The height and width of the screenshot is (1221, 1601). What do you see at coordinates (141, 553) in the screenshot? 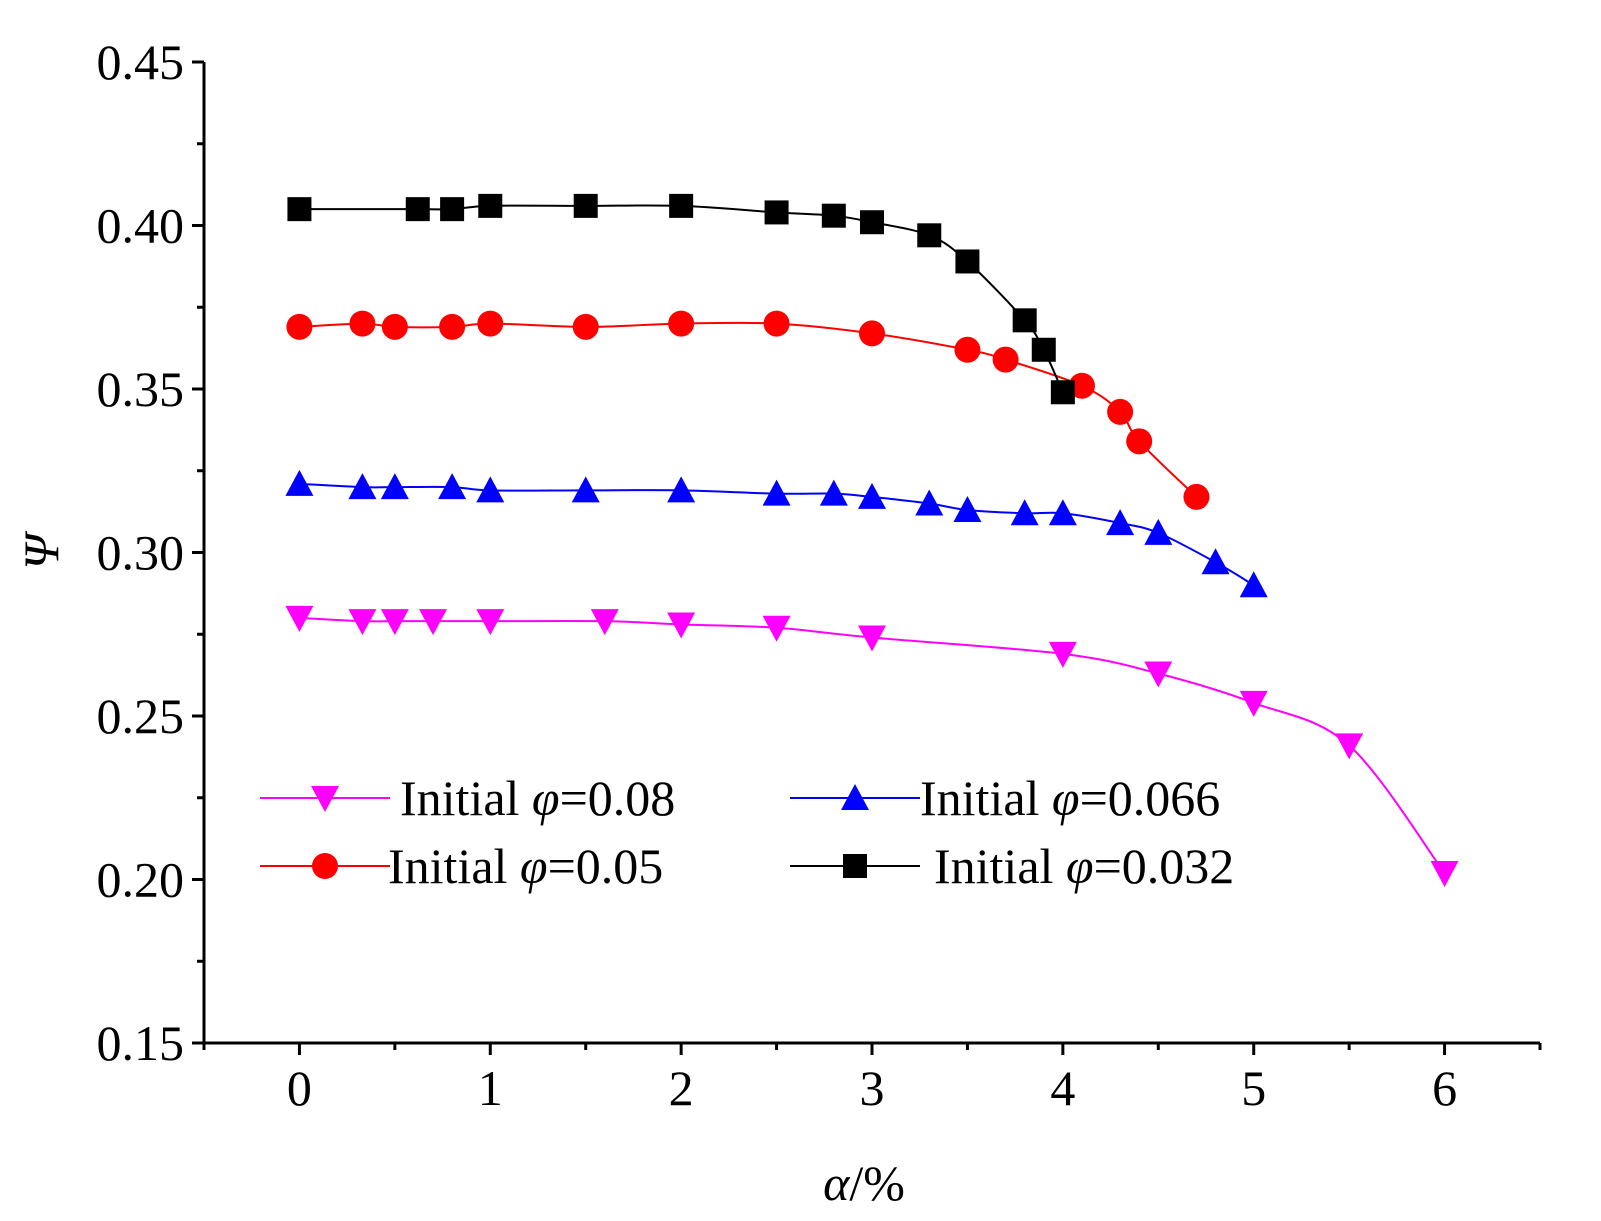
I see `y-tick-label: 0.30` at bounding box center [141, 553].